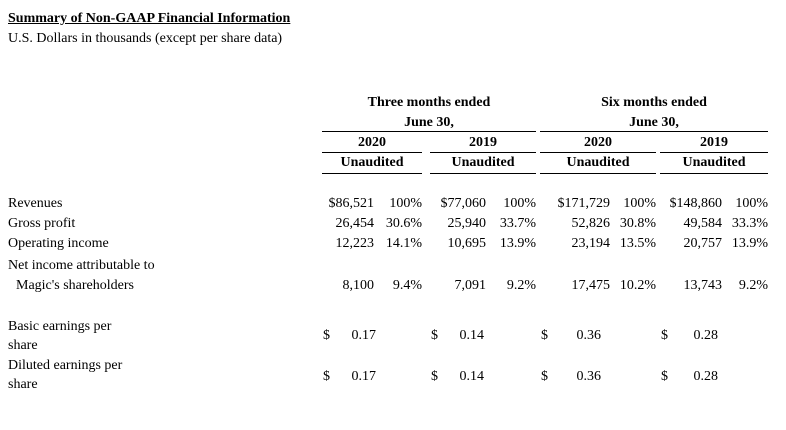  Describe the element at coordinates (591, 243) in the screenshot. I see `cell-value: 23,194` at that location.